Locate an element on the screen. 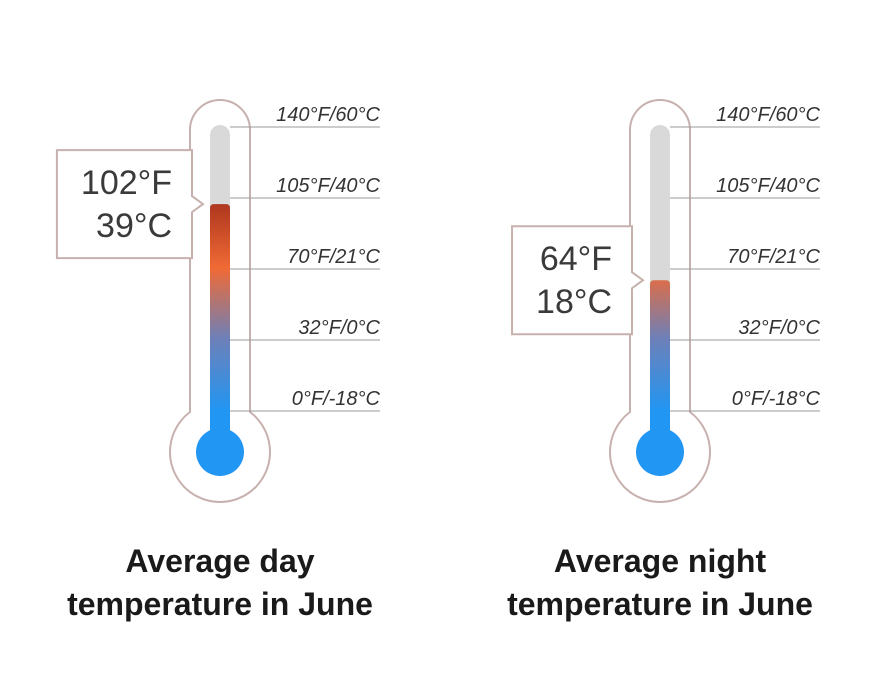  chart-title: Average day temperature in June is located at coordinates (220, 582).